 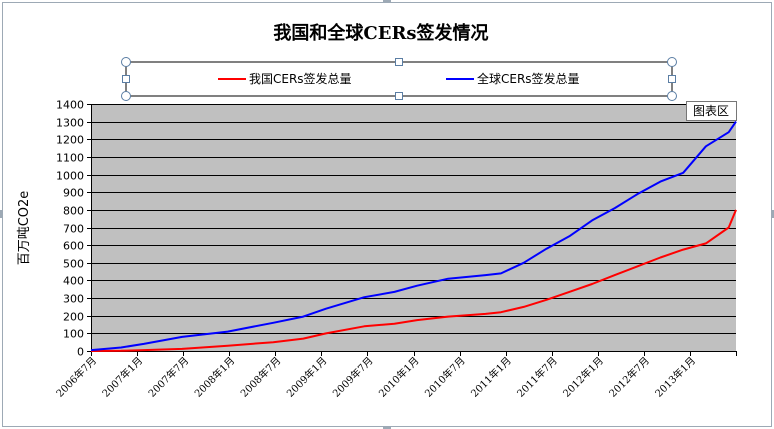 I want to click on y-tick-label: 300, so click(x=73, y=299).